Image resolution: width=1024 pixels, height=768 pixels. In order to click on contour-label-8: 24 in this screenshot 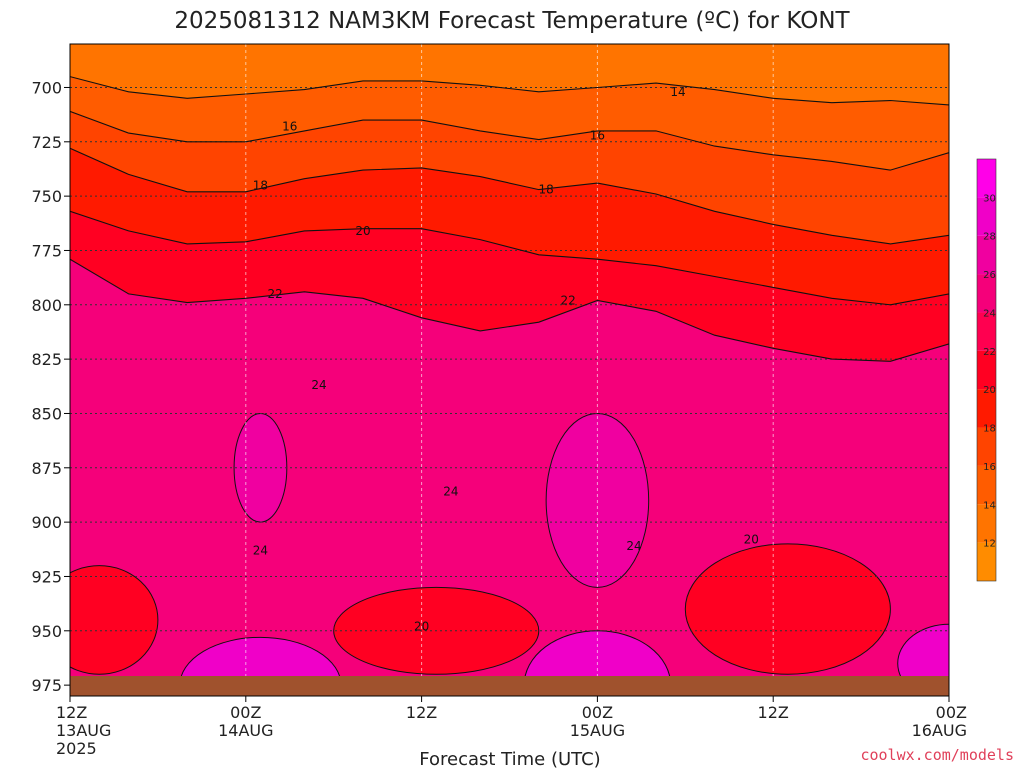, I will do `click(318, 385)`.